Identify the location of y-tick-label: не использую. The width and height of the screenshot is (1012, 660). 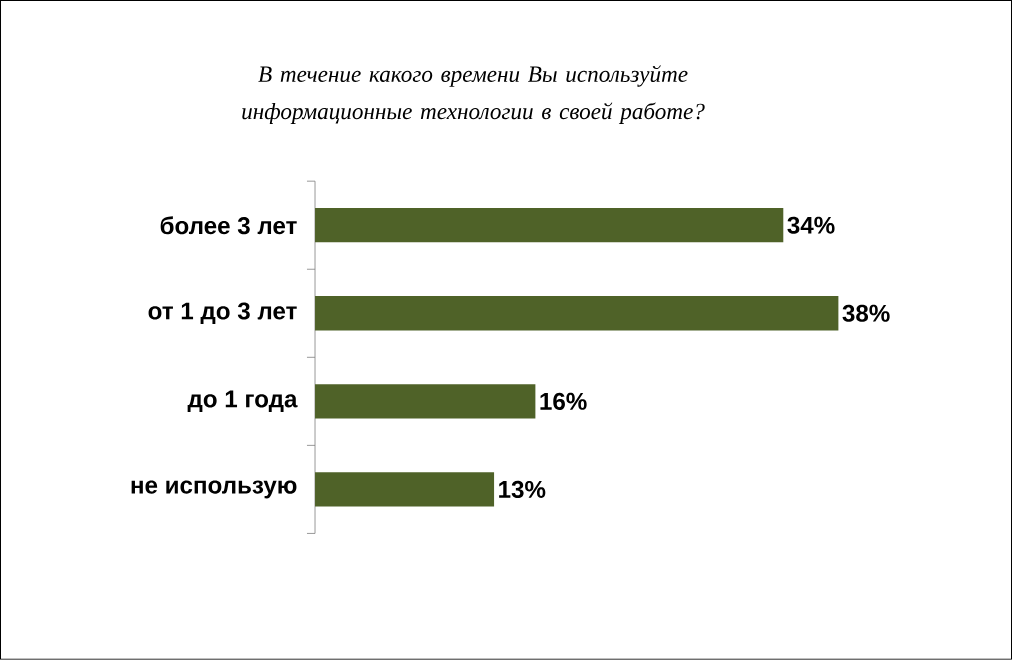
(214, 489).